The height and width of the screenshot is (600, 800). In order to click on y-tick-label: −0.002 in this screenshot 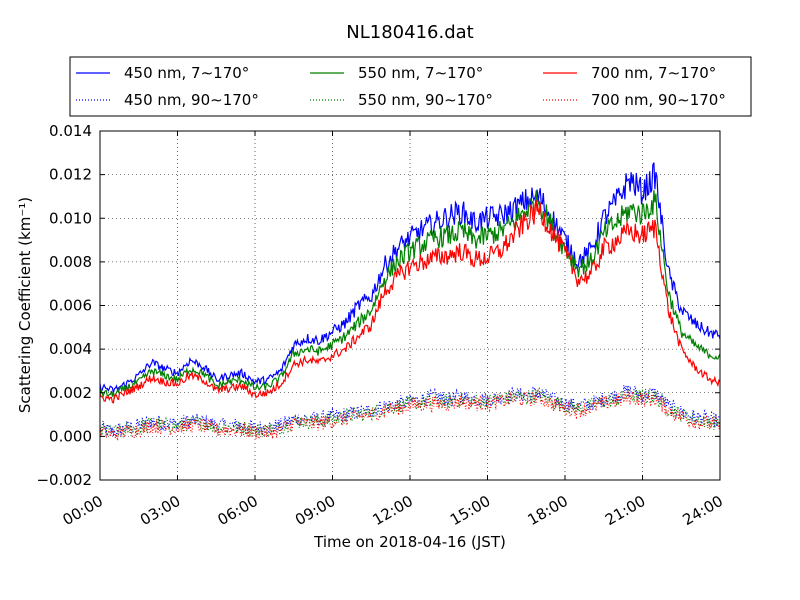, I will do `click(64, 480)`.